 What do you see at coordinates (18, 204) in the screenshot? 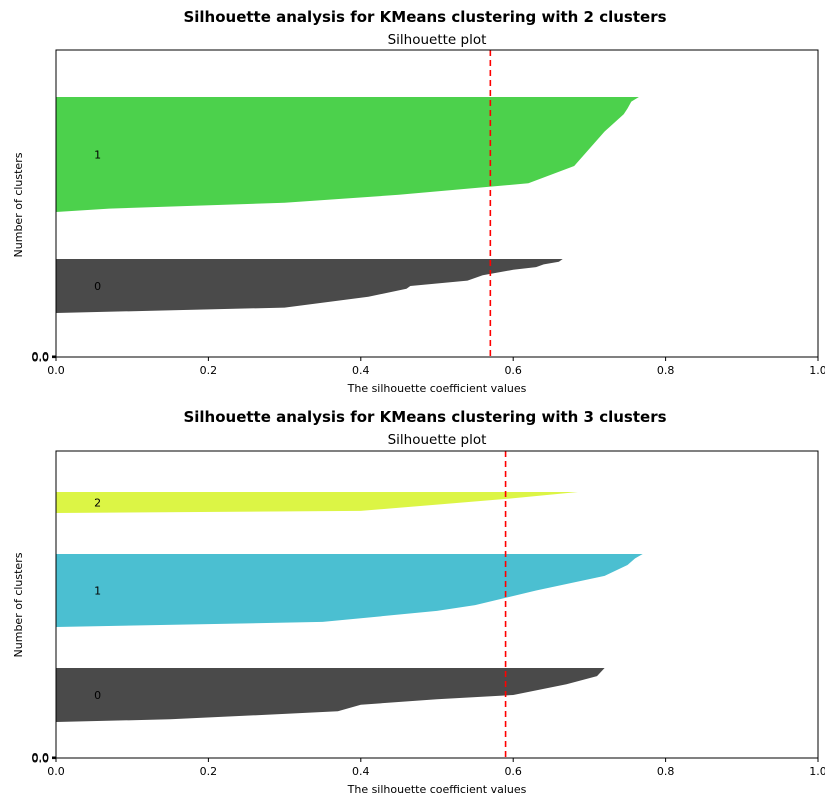
I see `panel-1-y-axis-label: Number of clusters` at bounding box center [18, 204].